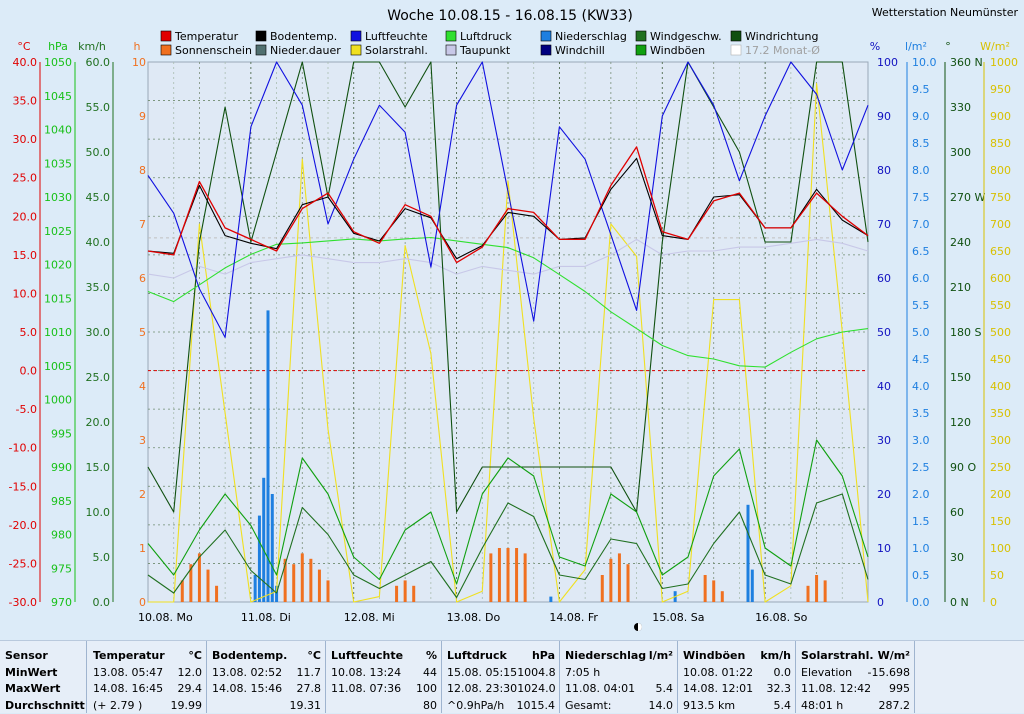  Describe the element at coordinates (266, 656) in the screenshot. I see `stats-panel-header: Bodentemp.°C` at that location.